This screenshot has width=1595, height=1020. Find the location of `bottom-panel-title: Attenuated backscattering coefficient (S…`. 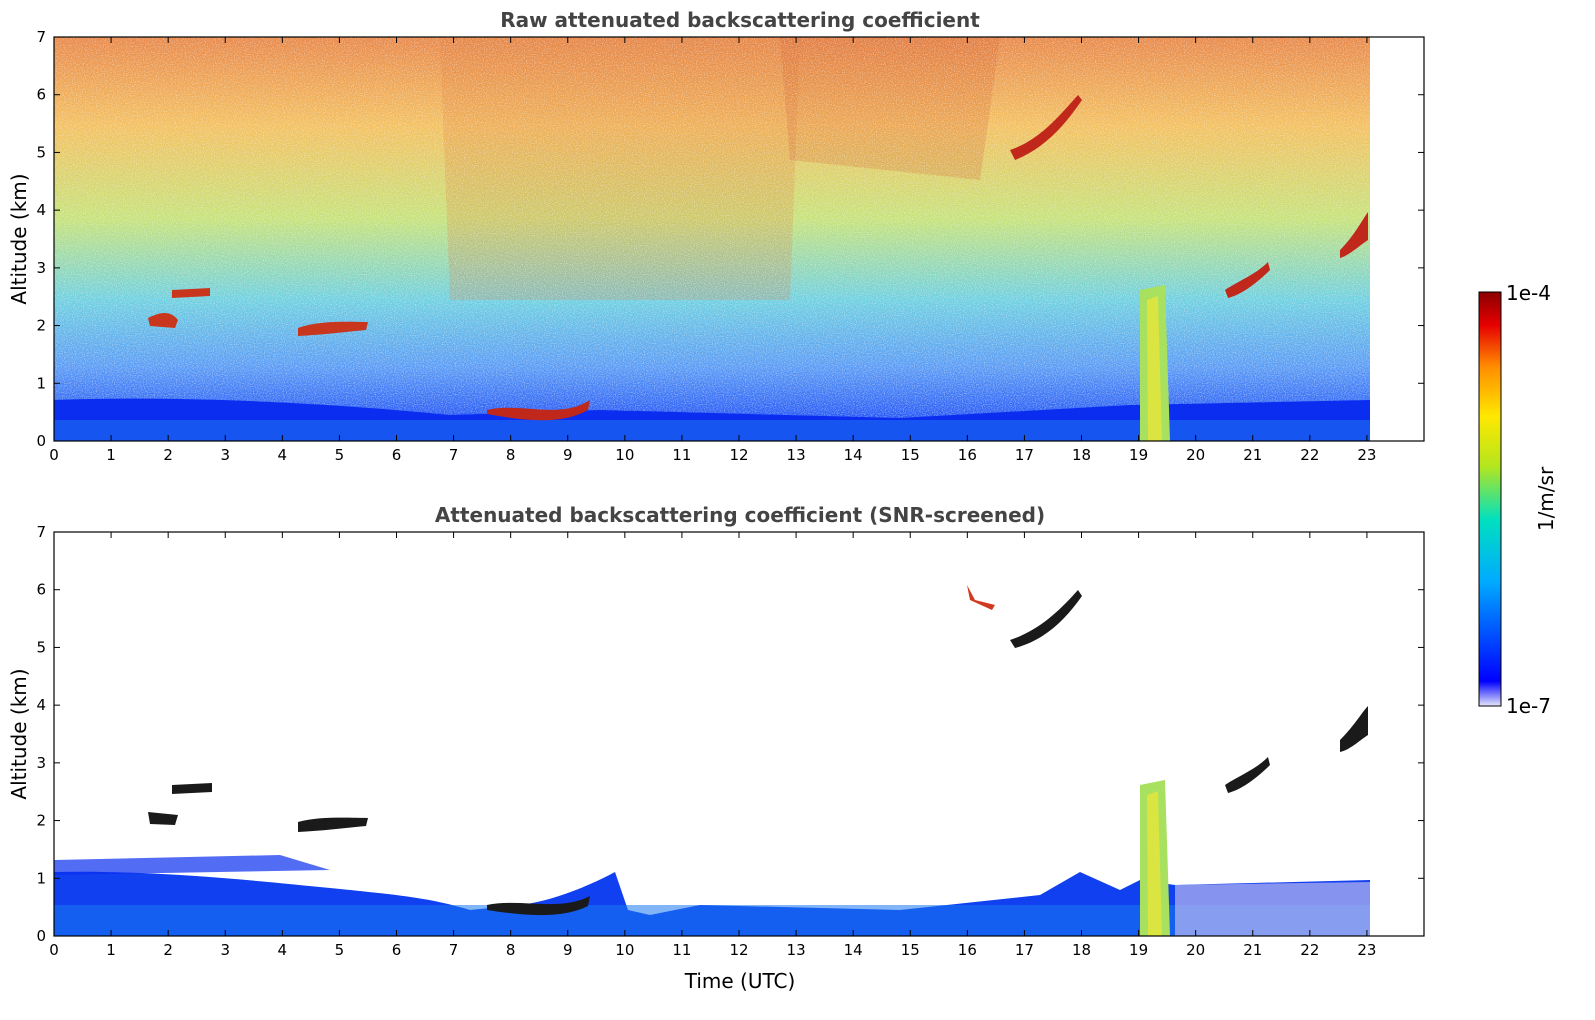

bottom-panel-title: Attenuated backscattering coefficient (S… is located at coordinates (740, 515).